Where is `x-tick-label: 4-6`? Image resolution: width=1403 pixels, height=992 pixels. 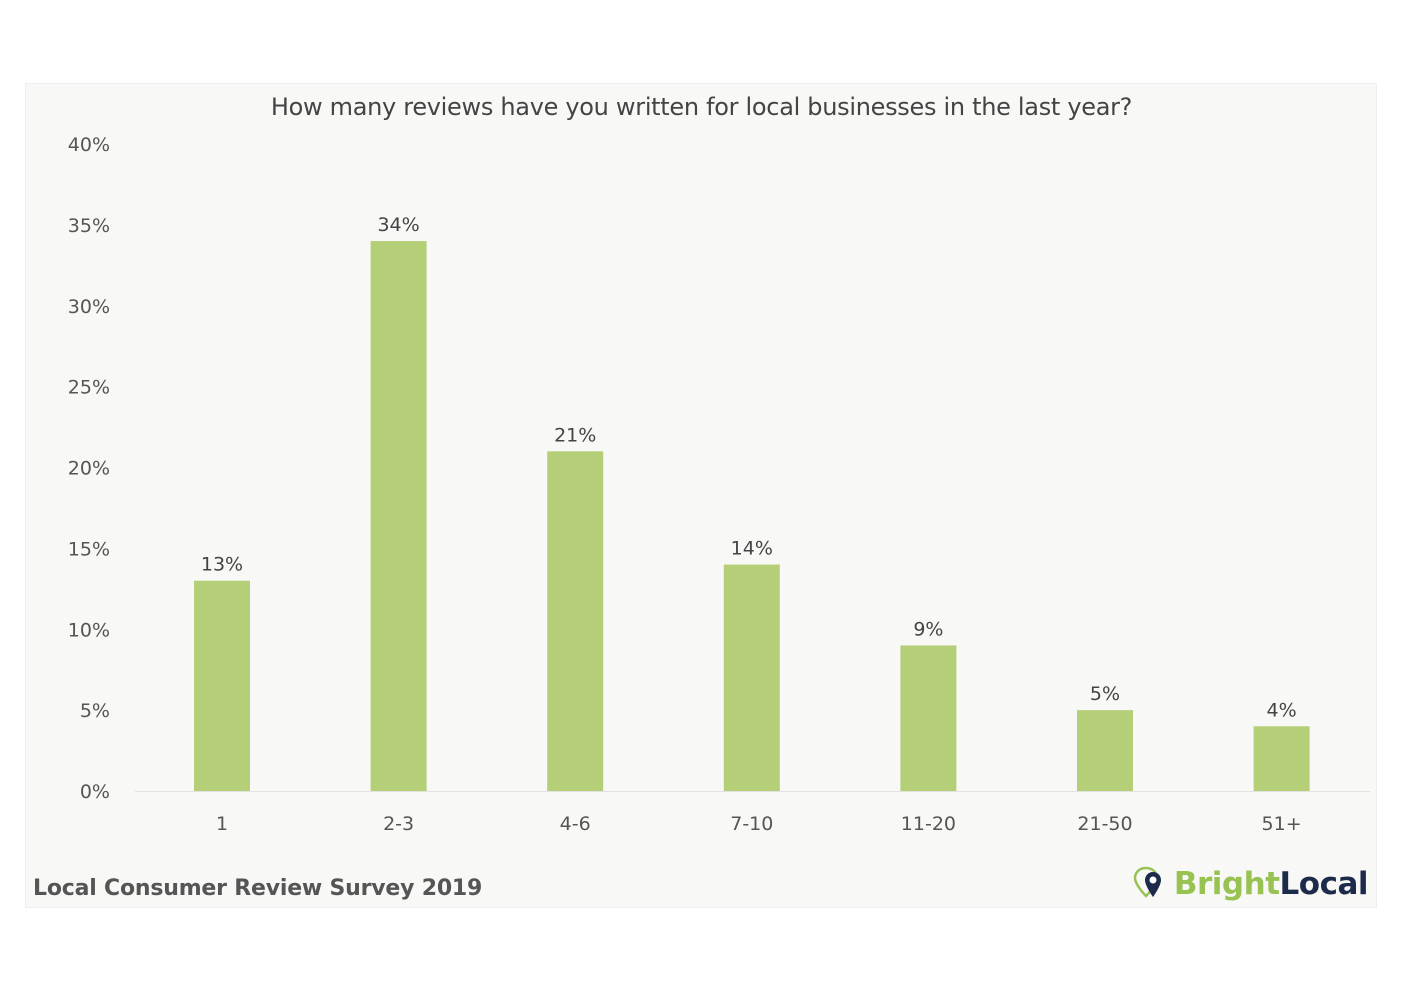 x-tick-label: 4-6 is located at coordinates (575, 824).